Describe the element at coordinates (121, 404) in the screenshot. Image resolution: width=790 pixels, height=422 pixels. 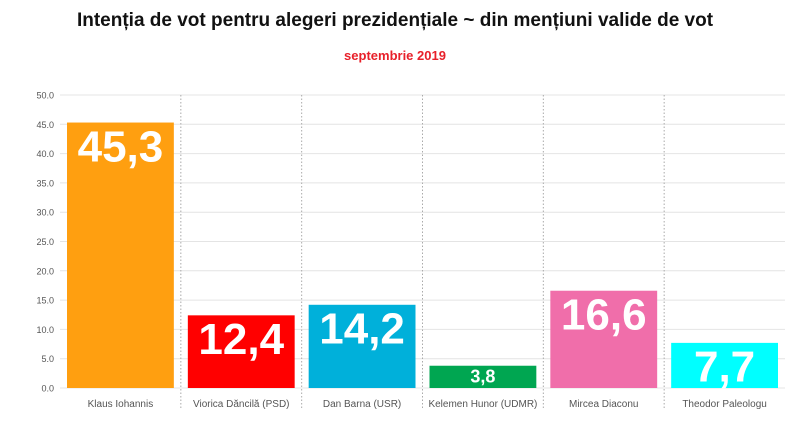
I see `x-tick-label: Klaus Iohannis` at that location.